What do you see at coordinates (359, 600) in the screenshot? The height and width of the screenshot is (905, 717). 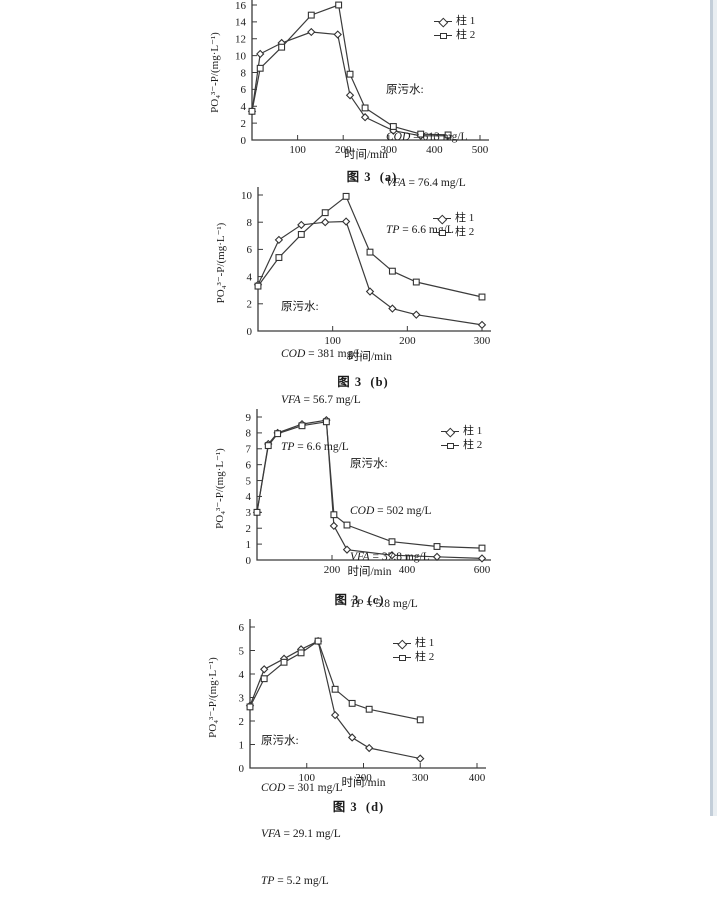 I see `caption-chart-c: 图 3 (c)` at bounding box center [359, 600].